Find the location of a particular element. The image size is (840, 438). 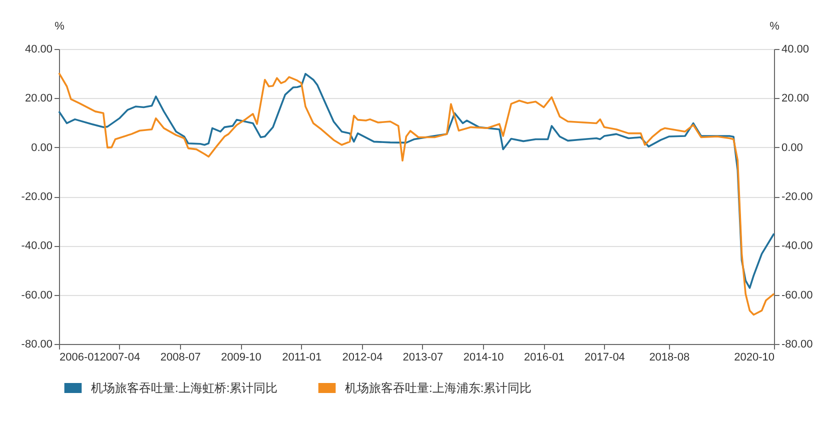

x-tick-label: 2012-04 is located at coordinates (362, 358).